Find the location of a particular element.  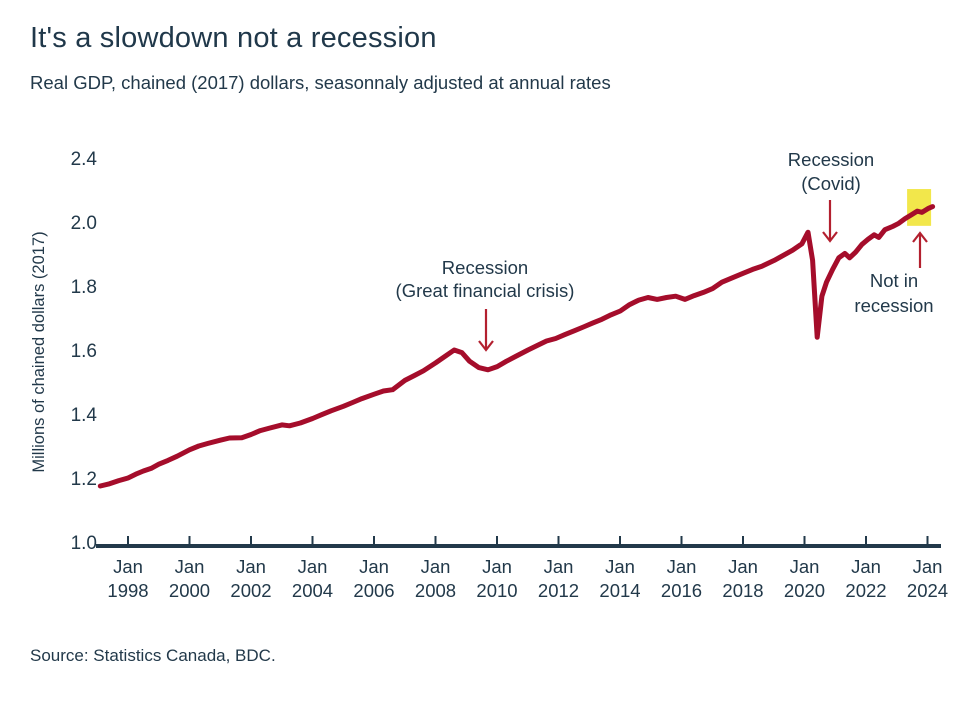

page-title: It's a slowdown not a recession is located at coordinates (233, 38).